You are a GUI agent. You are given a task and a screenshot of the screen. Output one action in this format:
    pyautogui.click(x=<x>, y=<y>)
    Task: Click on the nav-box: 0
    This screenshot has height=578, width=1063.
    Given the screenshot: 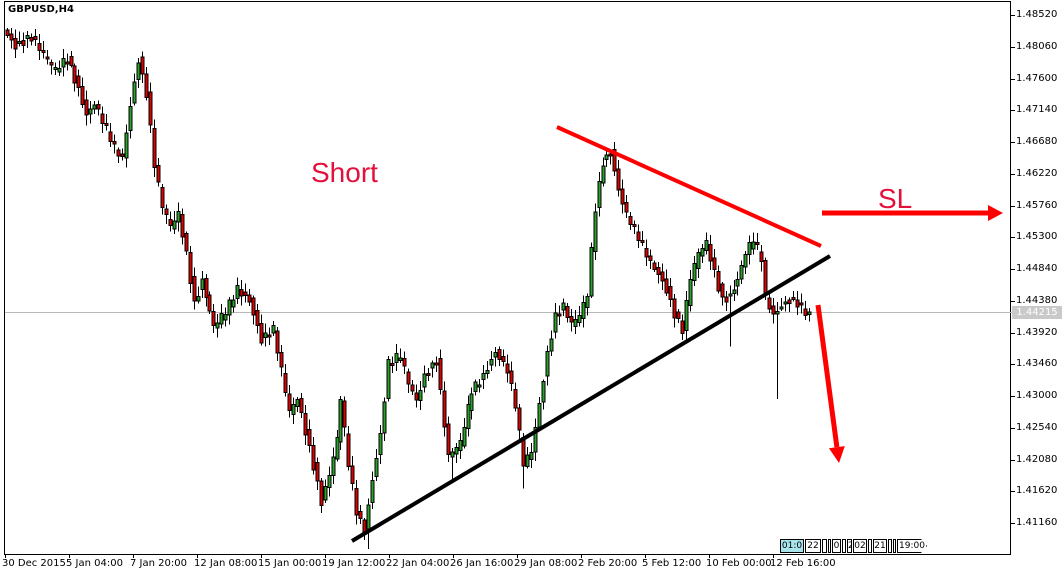 What is the action you would take?
    pyautogui.click(x=836, y=546)
    